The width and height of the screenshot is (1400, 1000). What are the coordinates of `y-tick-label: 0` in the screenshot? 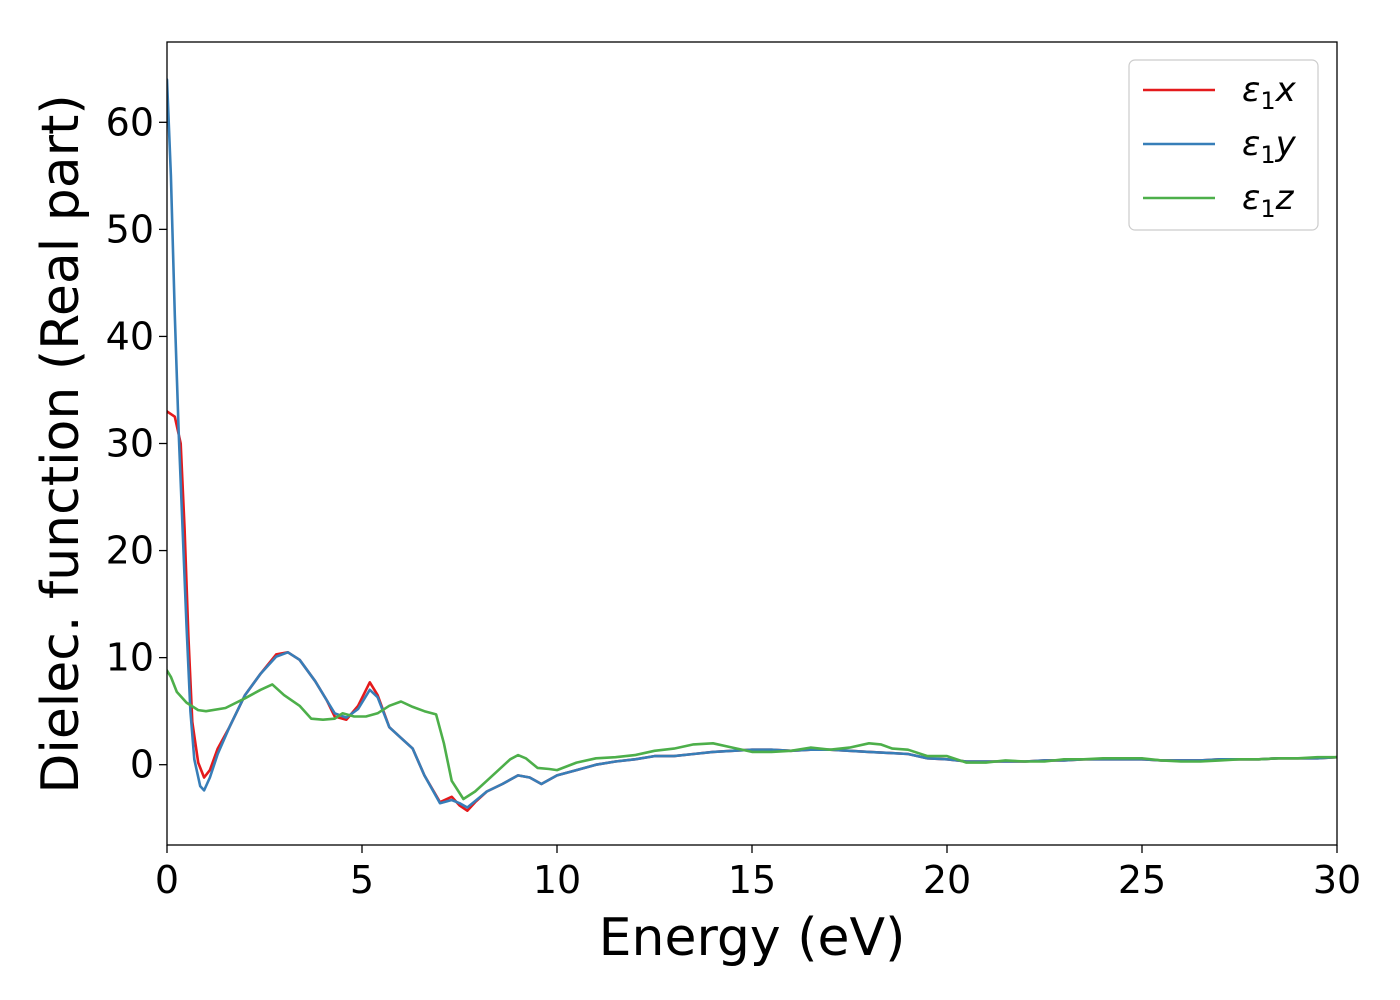 It's located at (142, 765).